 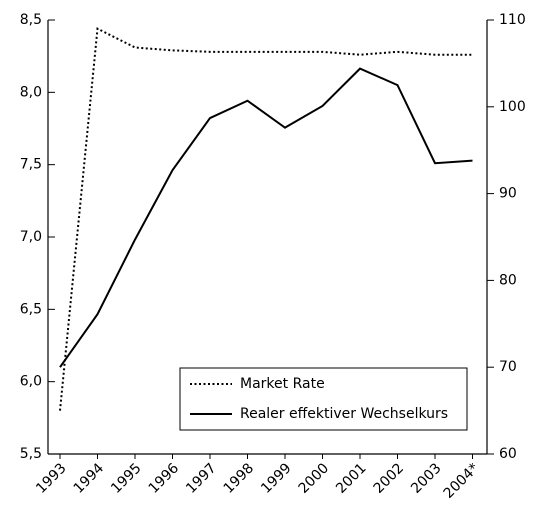 What do you see at coordinates (508, 454) in the screenshot?
I see `y2-tick-label: 60` at bounding box center [508, 454].